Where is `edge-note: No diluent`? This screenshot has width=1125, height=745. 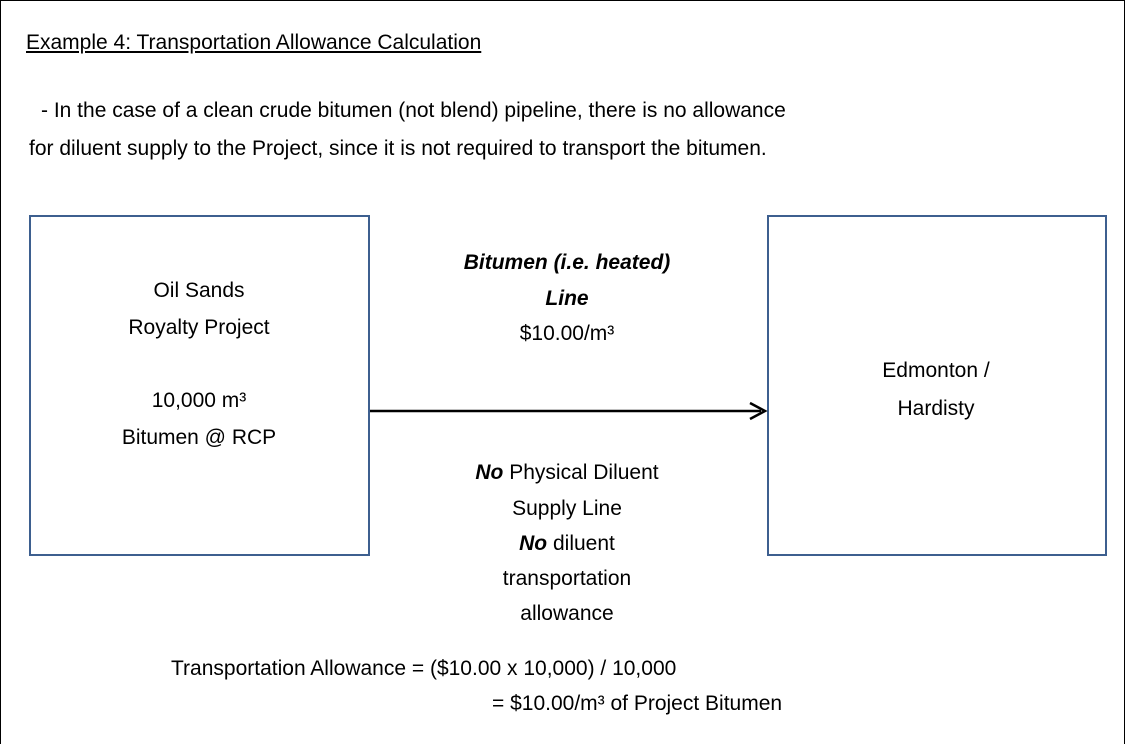
edge-note: No diluent is located at coordinates (567, 544).